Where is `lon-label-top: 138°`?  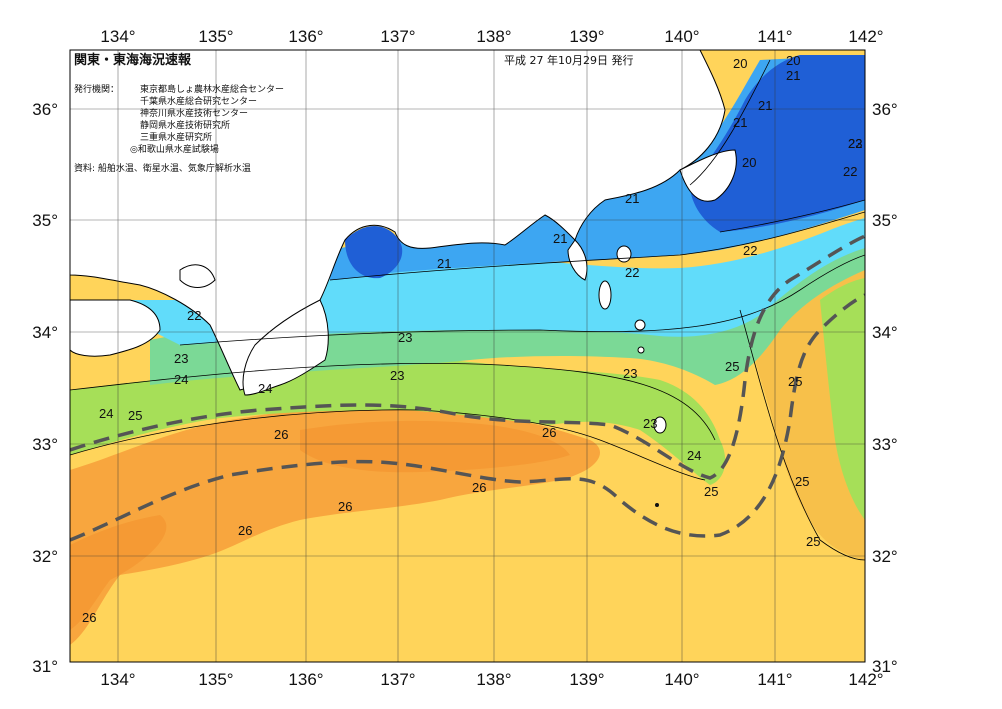
lon-label-top: 138° is located at coordinates (493, 36).